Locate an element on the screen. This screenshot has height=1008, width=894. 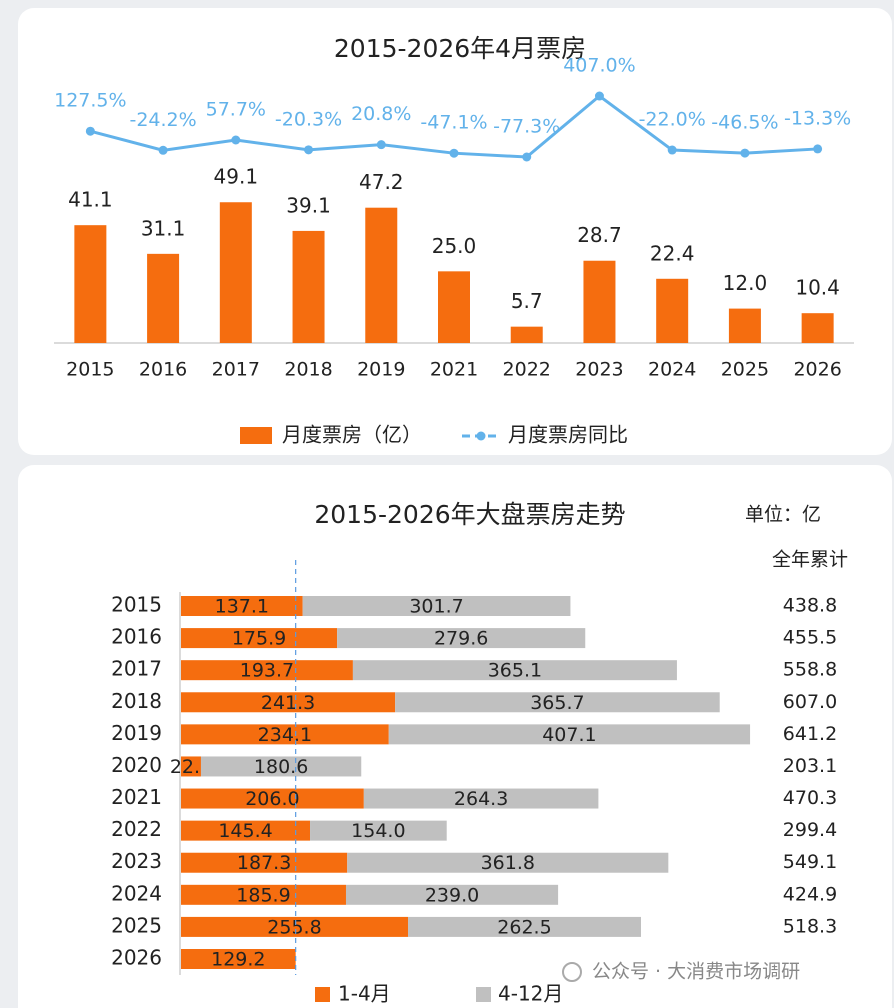
data-label: 279.6 is located at coordinates (461, 639).